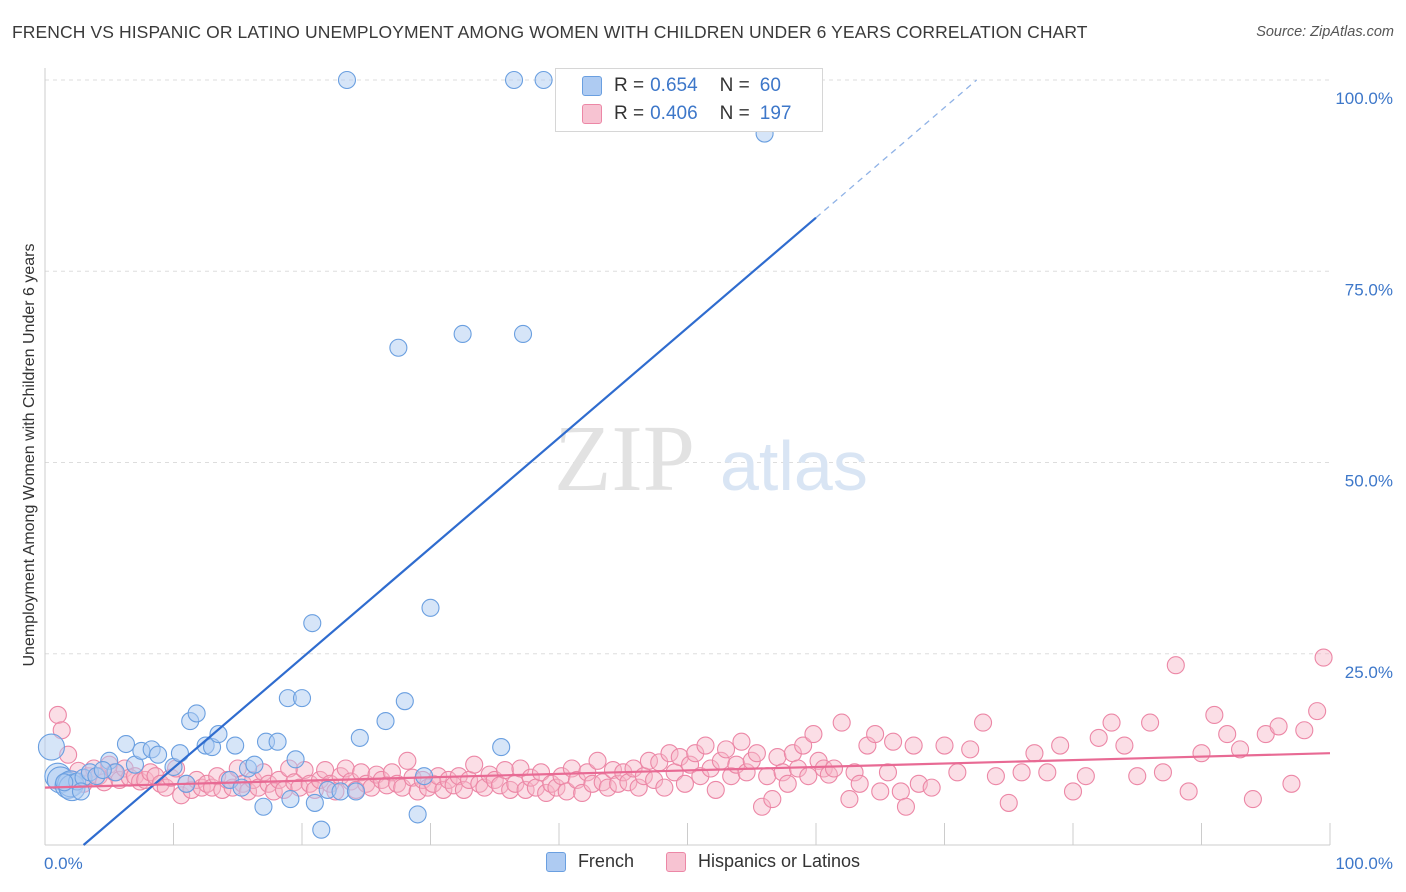  What do you see at coordinates (605, 861) in the screenshot?
I see `legend-label-french: French` at bounding box center [605, 861].